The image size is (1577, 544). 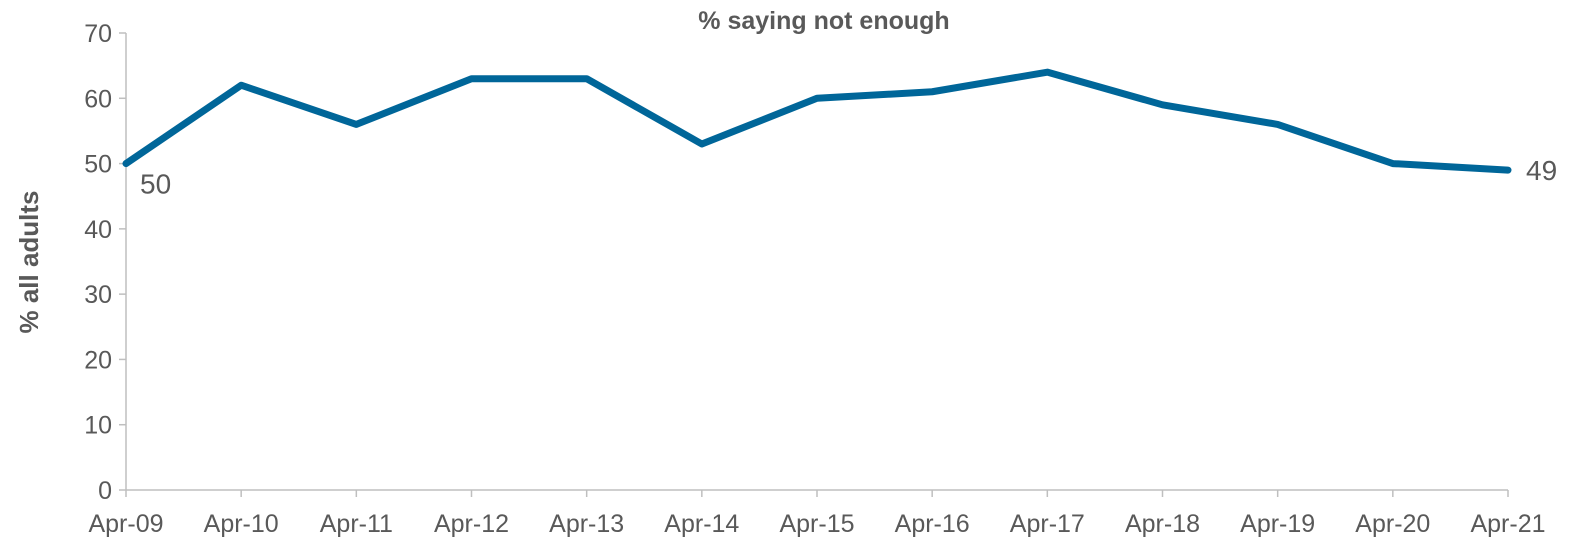 What do you see at coordinates (105, 262) in the screenshot?
I see `y-axis-ticks: 0 10 20 30 40 50 60 70` at bounding box center [105, 262].